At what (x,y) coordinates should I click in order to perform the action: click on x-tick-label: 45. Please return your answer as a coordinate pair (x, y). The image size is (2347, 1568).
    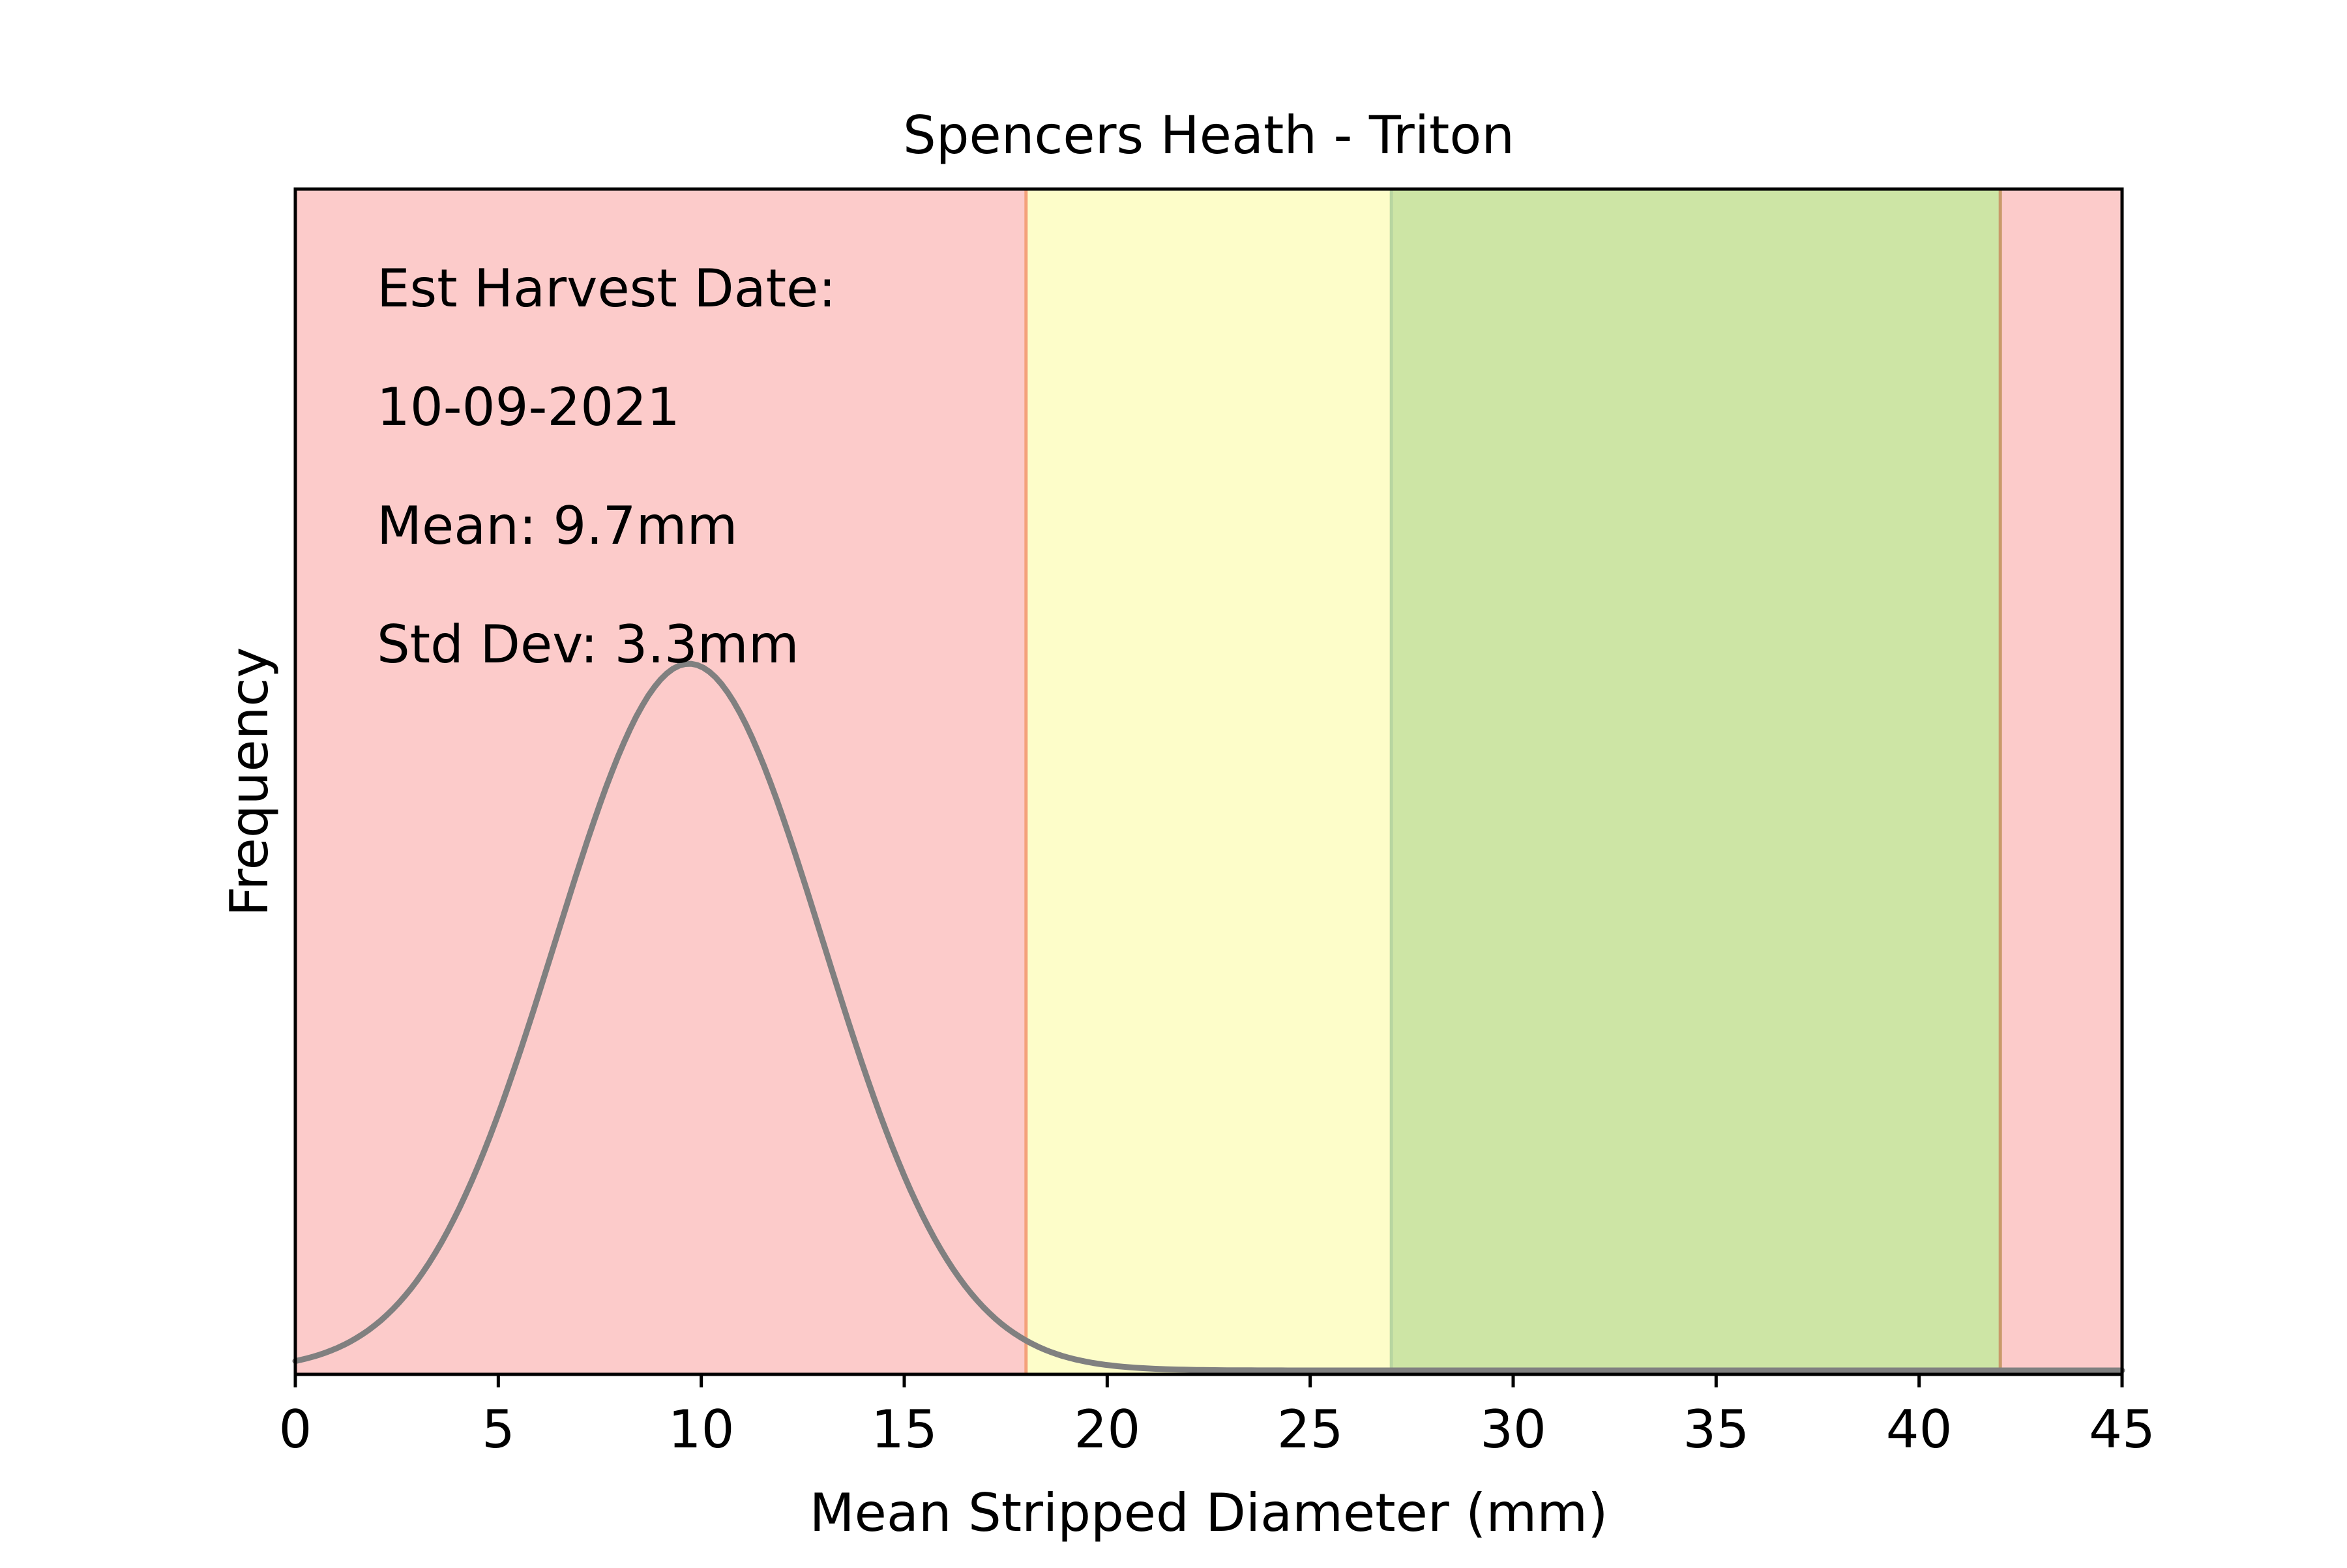
    Looking at the image, I should click on (2122, 1429).